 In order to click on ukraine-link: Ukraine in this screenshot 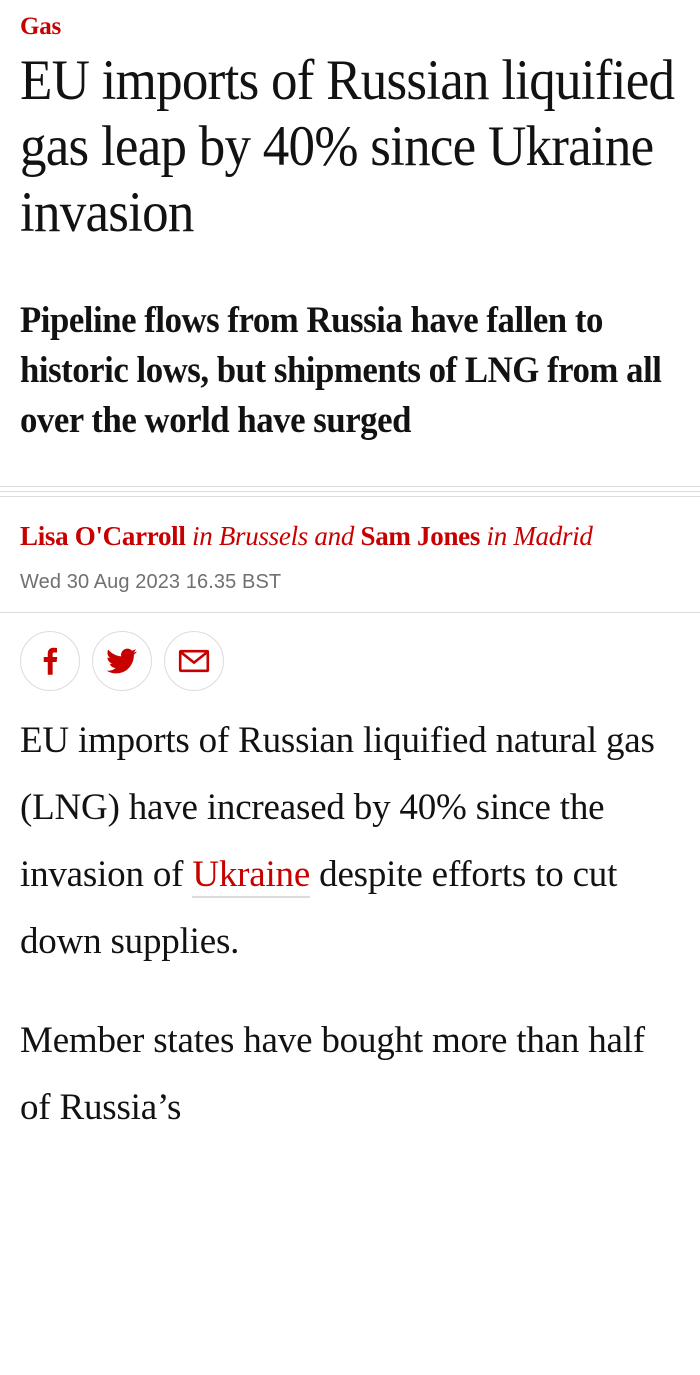, I will do `click(251, 876)`.